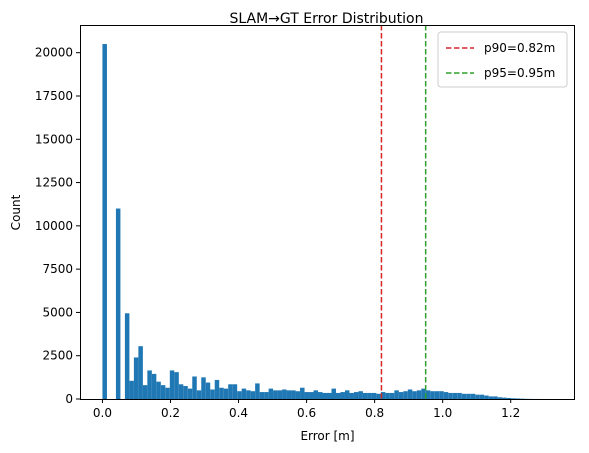  I want to click on x-tick-label: 0.2, so click(170, 413).